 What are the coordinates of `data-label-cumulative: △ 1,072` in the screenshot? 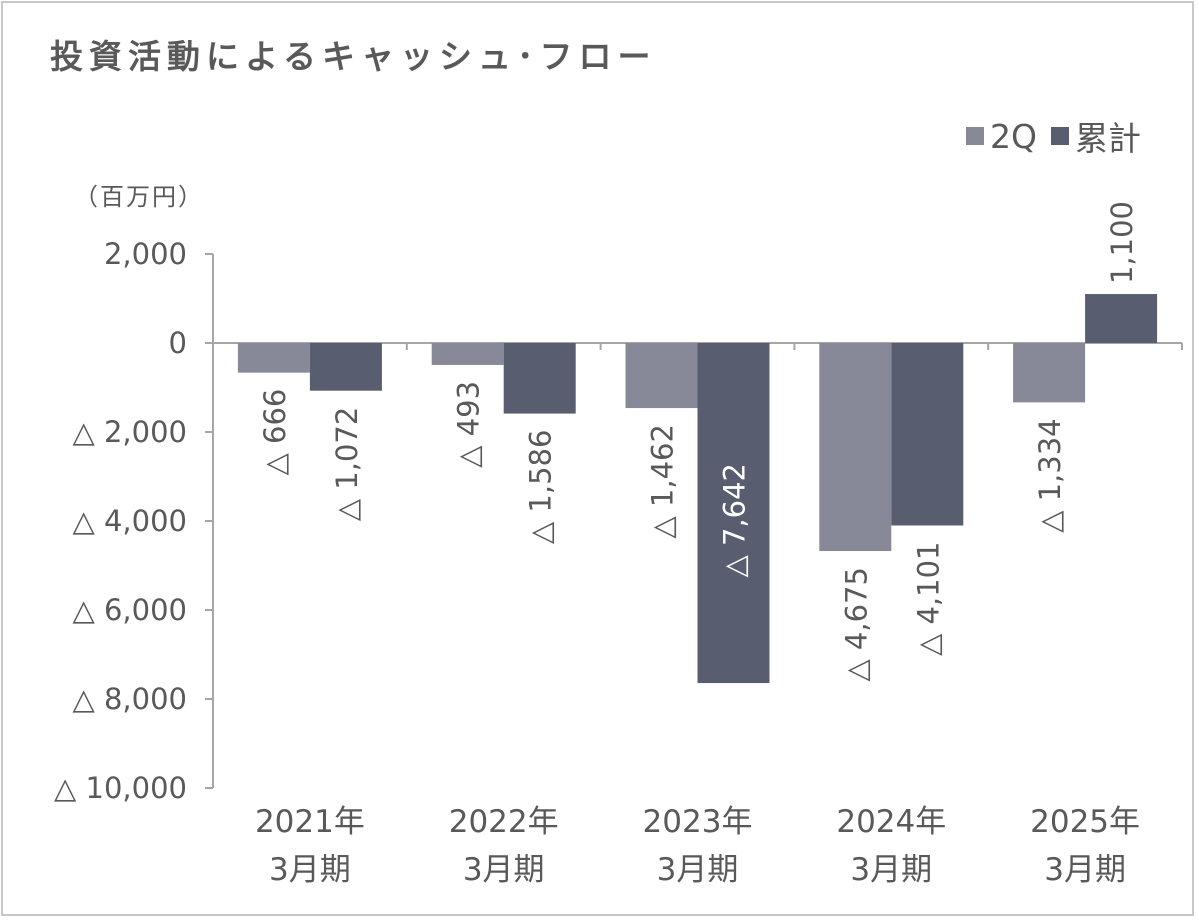 It's located at (347, 464).